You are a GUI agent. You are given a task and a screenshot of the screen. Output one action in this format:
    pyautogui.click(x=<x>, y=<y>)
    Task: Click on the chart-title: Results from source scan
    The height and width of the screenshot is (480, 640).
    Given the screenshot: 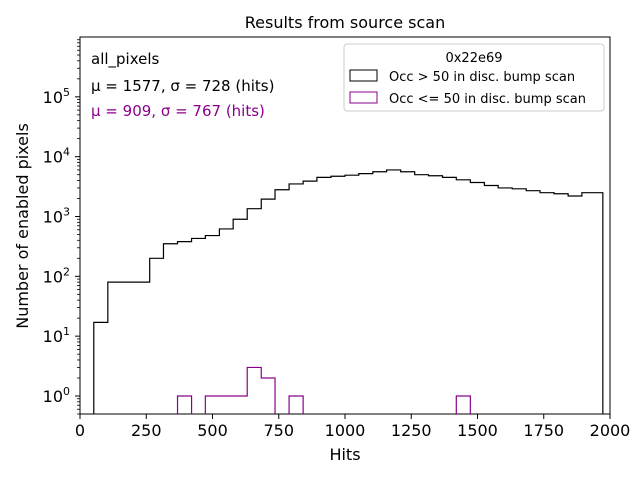 What is the action you would take?
    pyautogui.click(x=345, y=22)
    